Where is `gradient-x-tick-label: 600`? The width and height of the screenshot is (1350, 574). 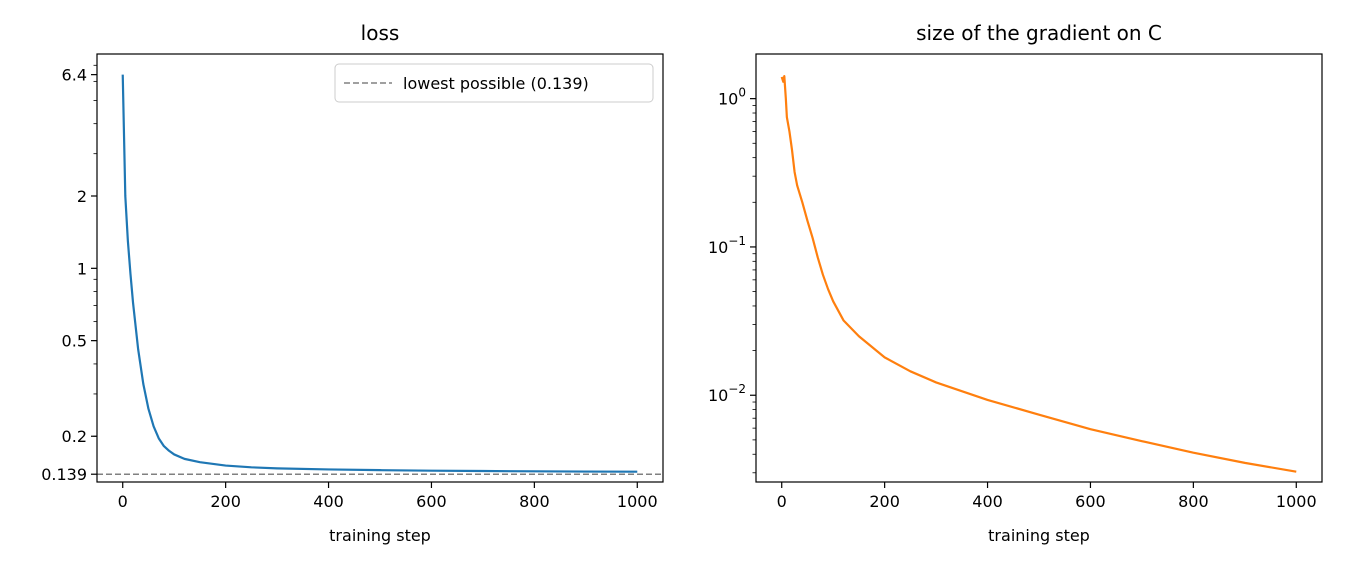 gradient-x-tick-label: 600 is located at coordinates (1090, 501).